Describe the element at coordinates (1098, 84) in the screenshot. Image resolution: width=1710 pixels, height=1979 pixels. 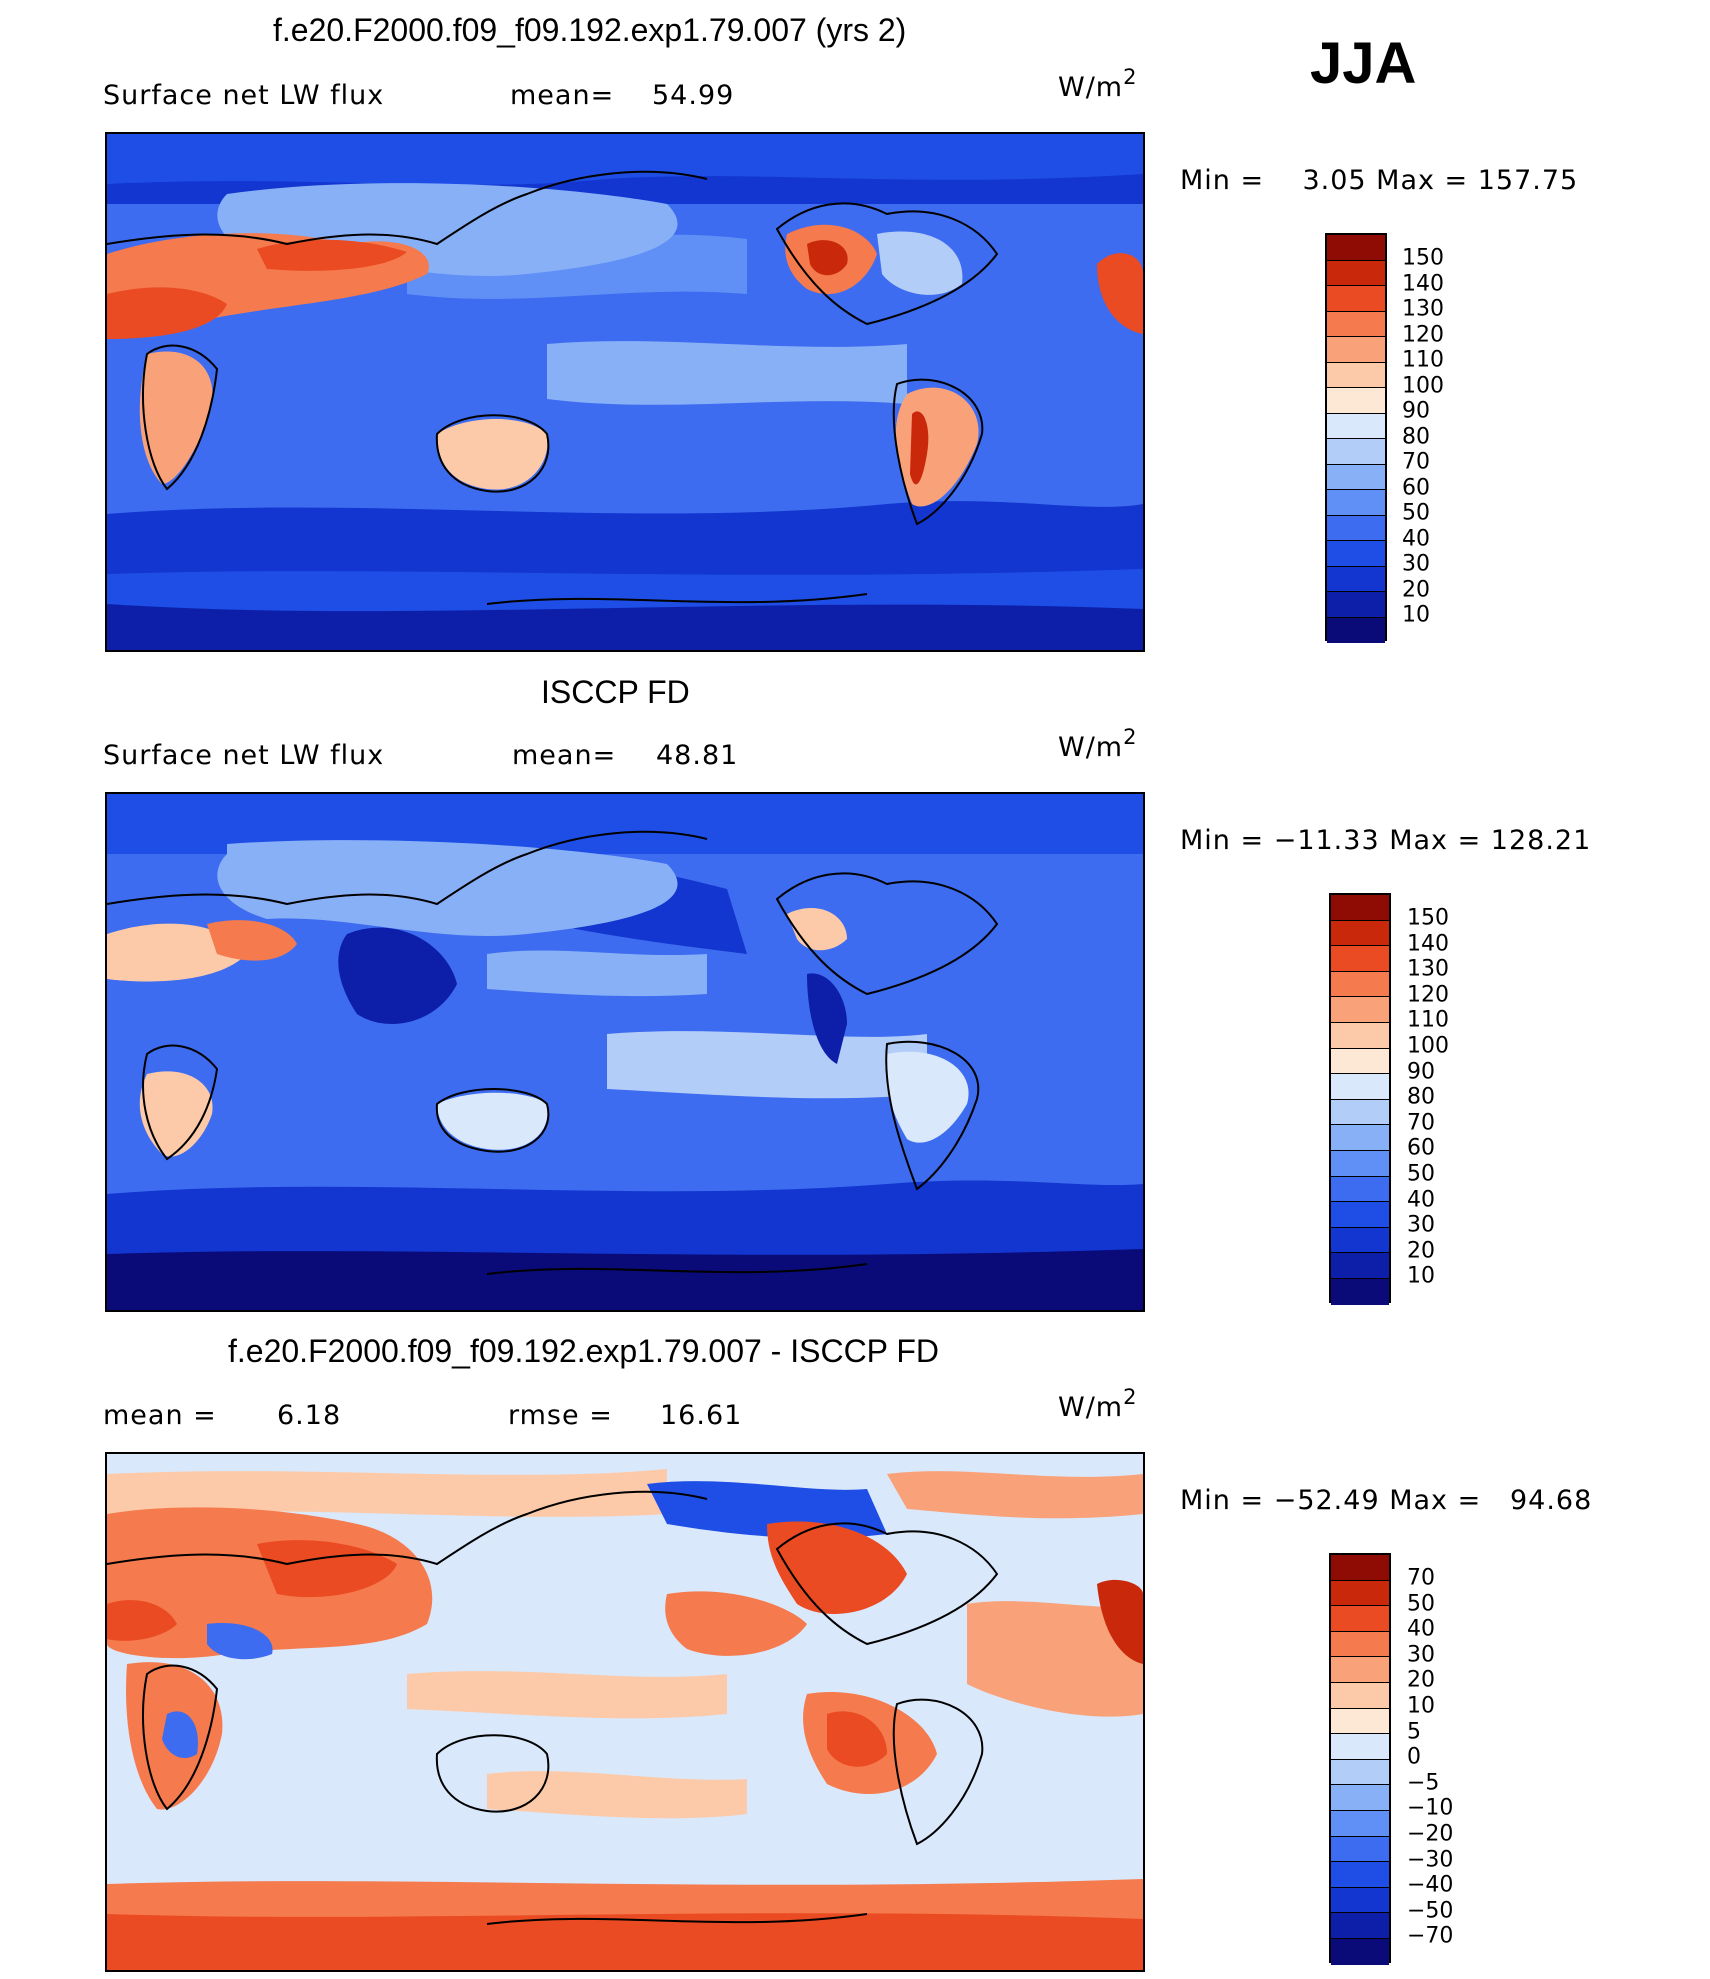
I see `panel1-units: W/m2` at that location.